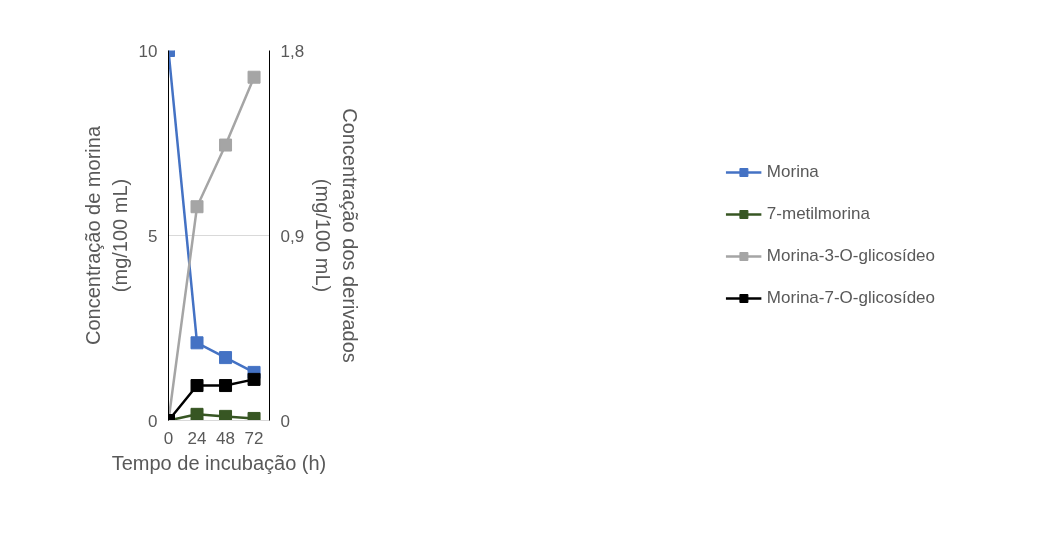 Image resolution: width=1056 pixels, height=538 pixels. Describe the element at coordinates (225, 438) in the screenshot. I see `x-tick-label: 48` at that location.